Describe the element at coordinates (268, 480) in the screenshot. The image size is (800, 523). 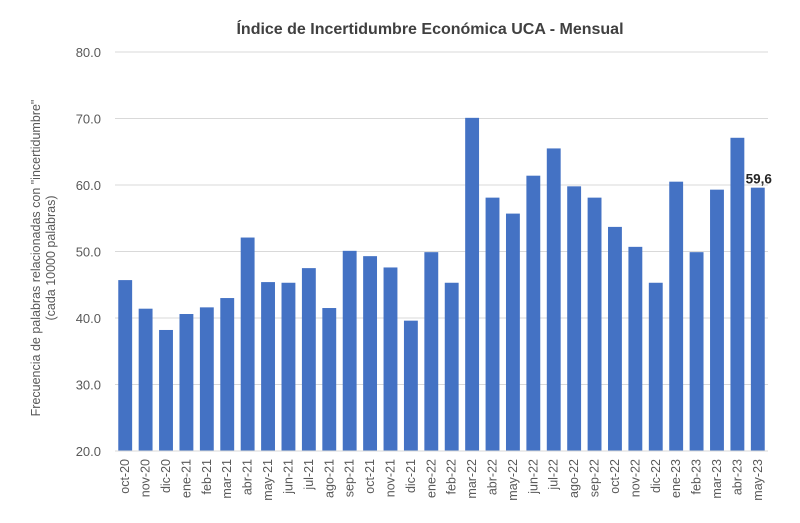
I see `x-tick-label: may-21` at that location.